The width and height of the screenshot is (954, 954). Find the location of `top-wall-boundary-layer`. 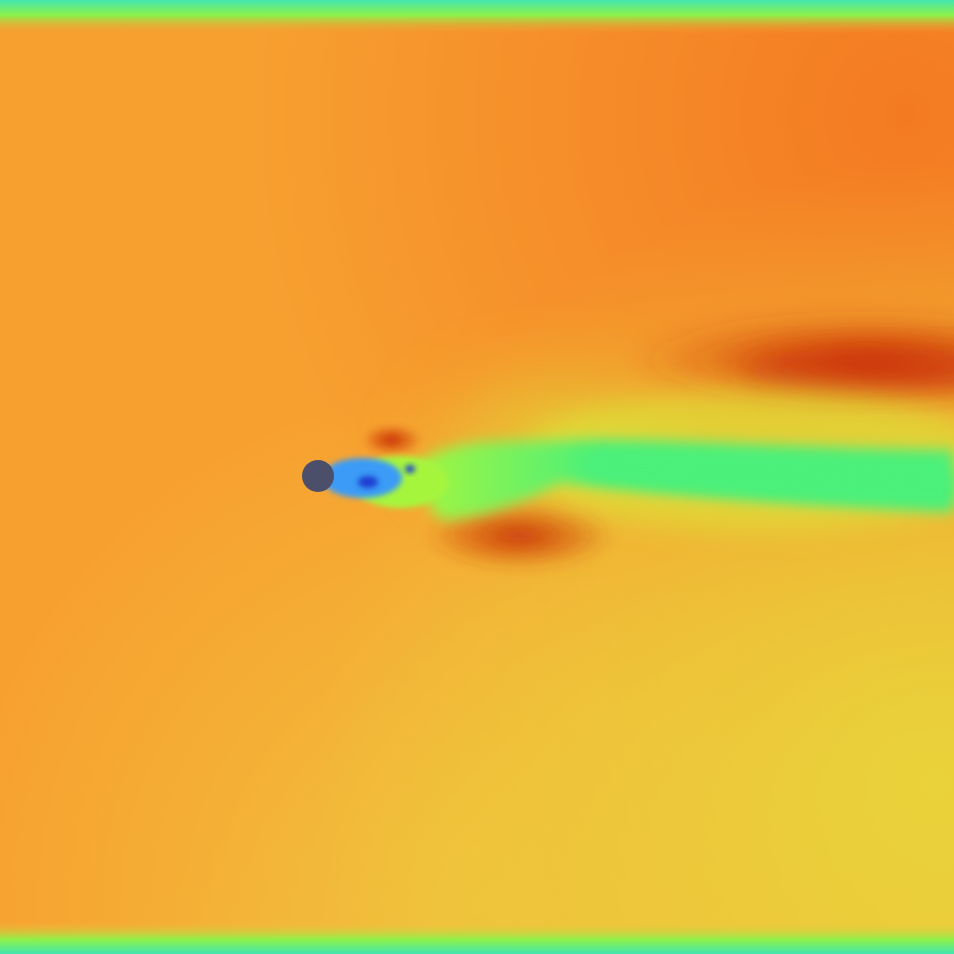

top-wall-boundary-layer is located at coordinates (477, 17).